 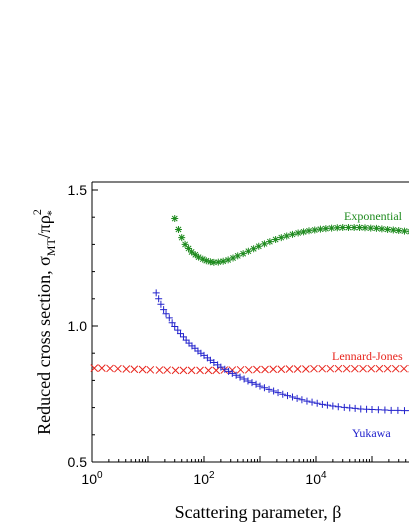 I want to click on y-tick-label: 1.0, so click(x=78, y=326).